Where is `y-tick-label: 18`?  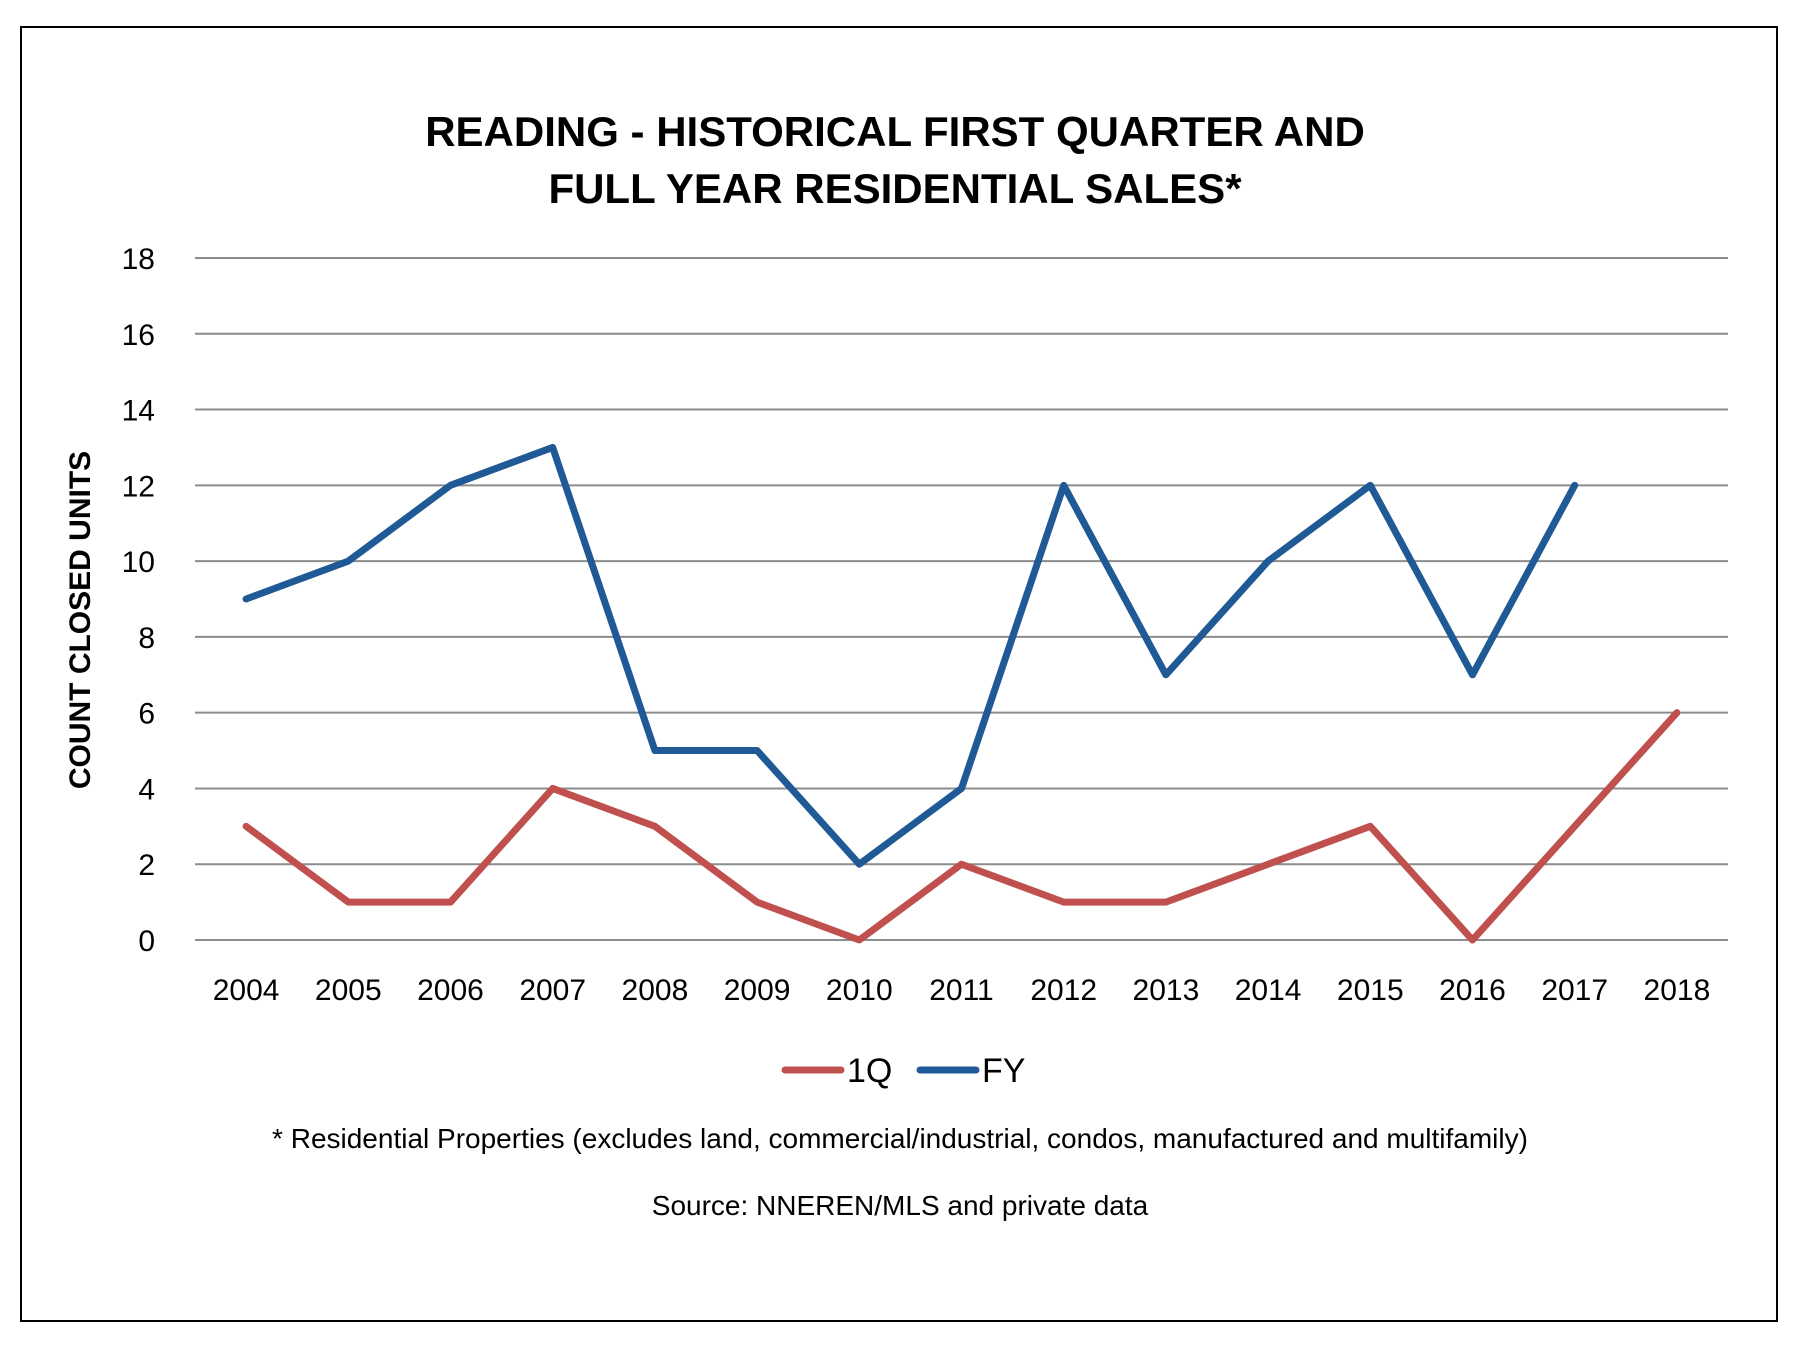 y-tick-label: 18 is located at coordinates (138, 259).